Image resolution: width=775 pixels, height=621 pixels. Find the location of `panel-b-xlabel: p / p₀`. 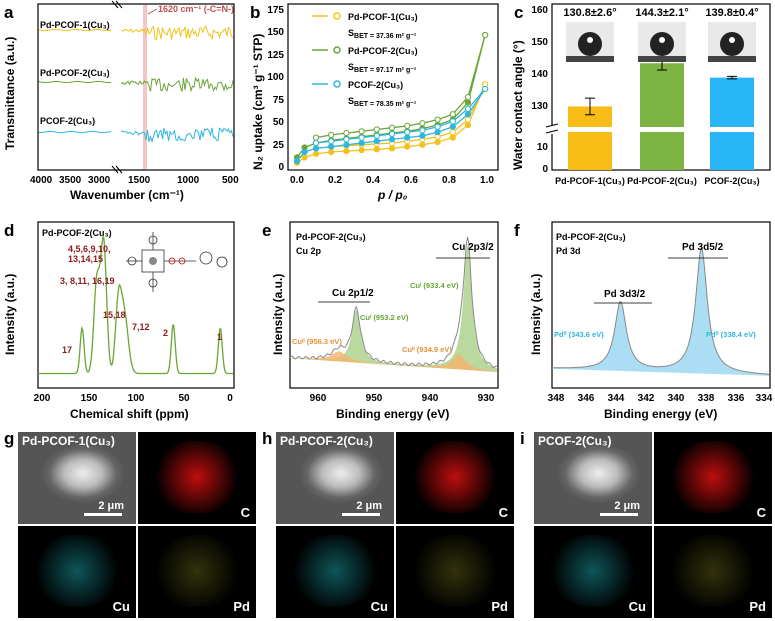

panel-b-xlabel: p / p₀ is located at coordinates (392, 195).